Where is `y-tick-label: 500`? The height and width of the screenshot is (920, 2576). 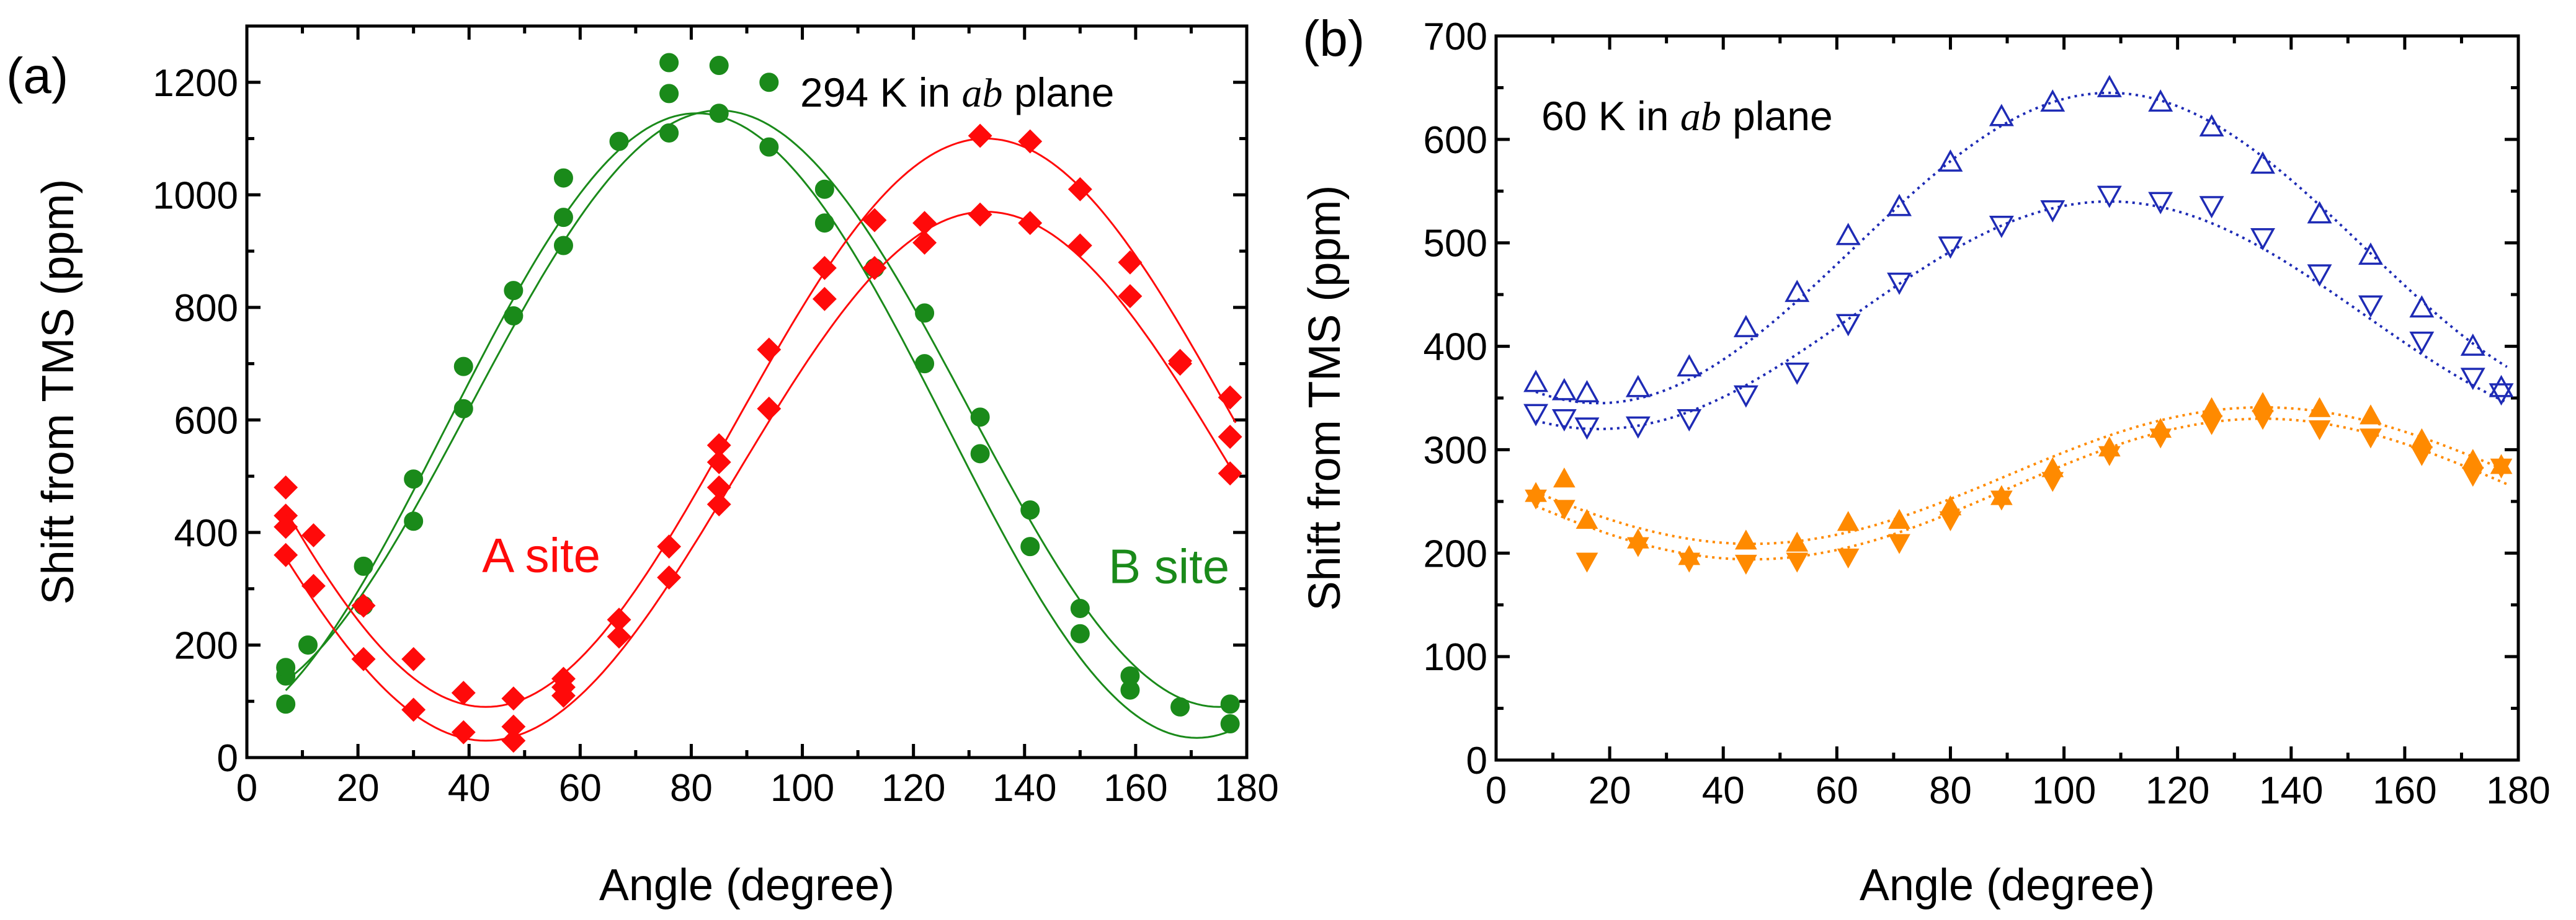
y-tick-label: 500 is located at coordinates (1456, 244).